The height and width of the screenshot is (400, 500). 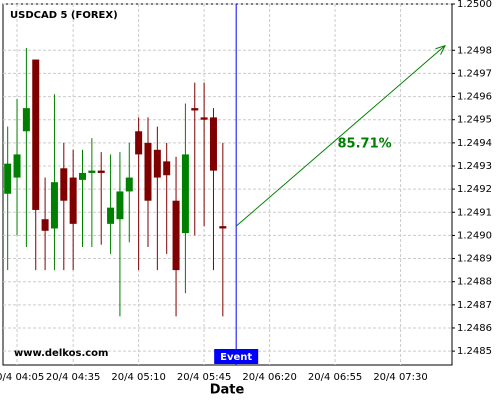 I want to click on y-tick-label: 1.2497, so click(x=474, y=73).